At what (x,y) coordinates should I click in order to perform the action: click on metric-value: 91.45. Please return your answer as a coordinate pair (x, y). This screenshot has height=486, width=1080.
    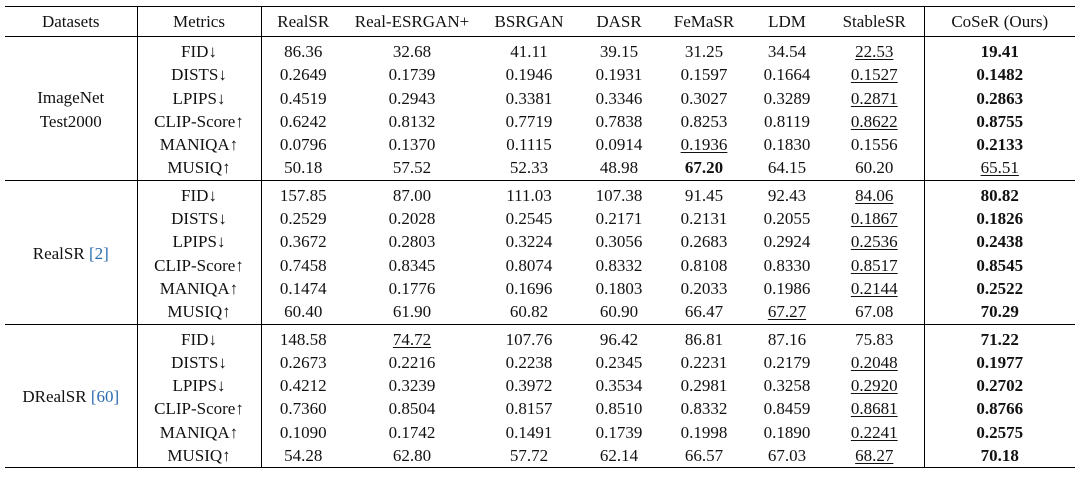
    Looking at the image, I should click on (704, 195).